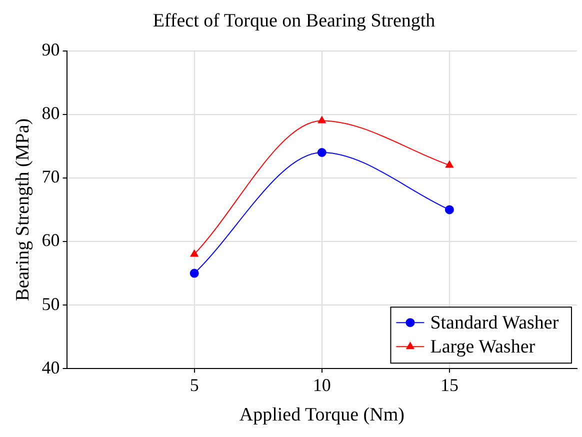 The image size is (582, 437). Describe the element at coordinates (495, 323) in the screenshot. I see `legend-label: Standard Washer` at that location.